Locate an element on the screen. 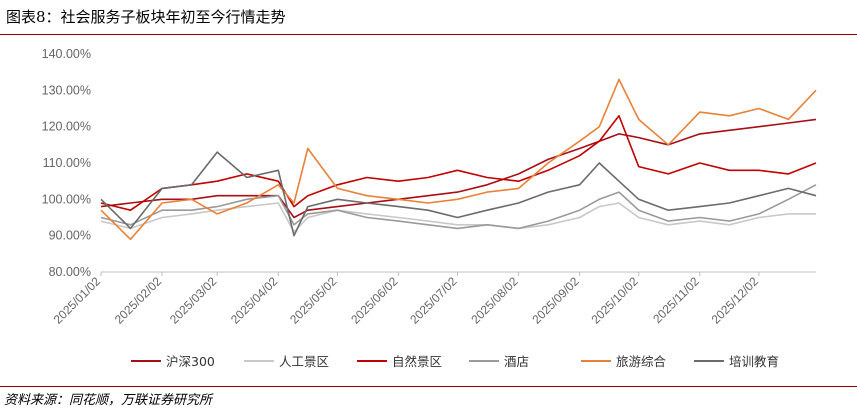 This screenshot has width=857, height=408. x-tick-label: 2025/06/02 is located at coordinates (374, 300).